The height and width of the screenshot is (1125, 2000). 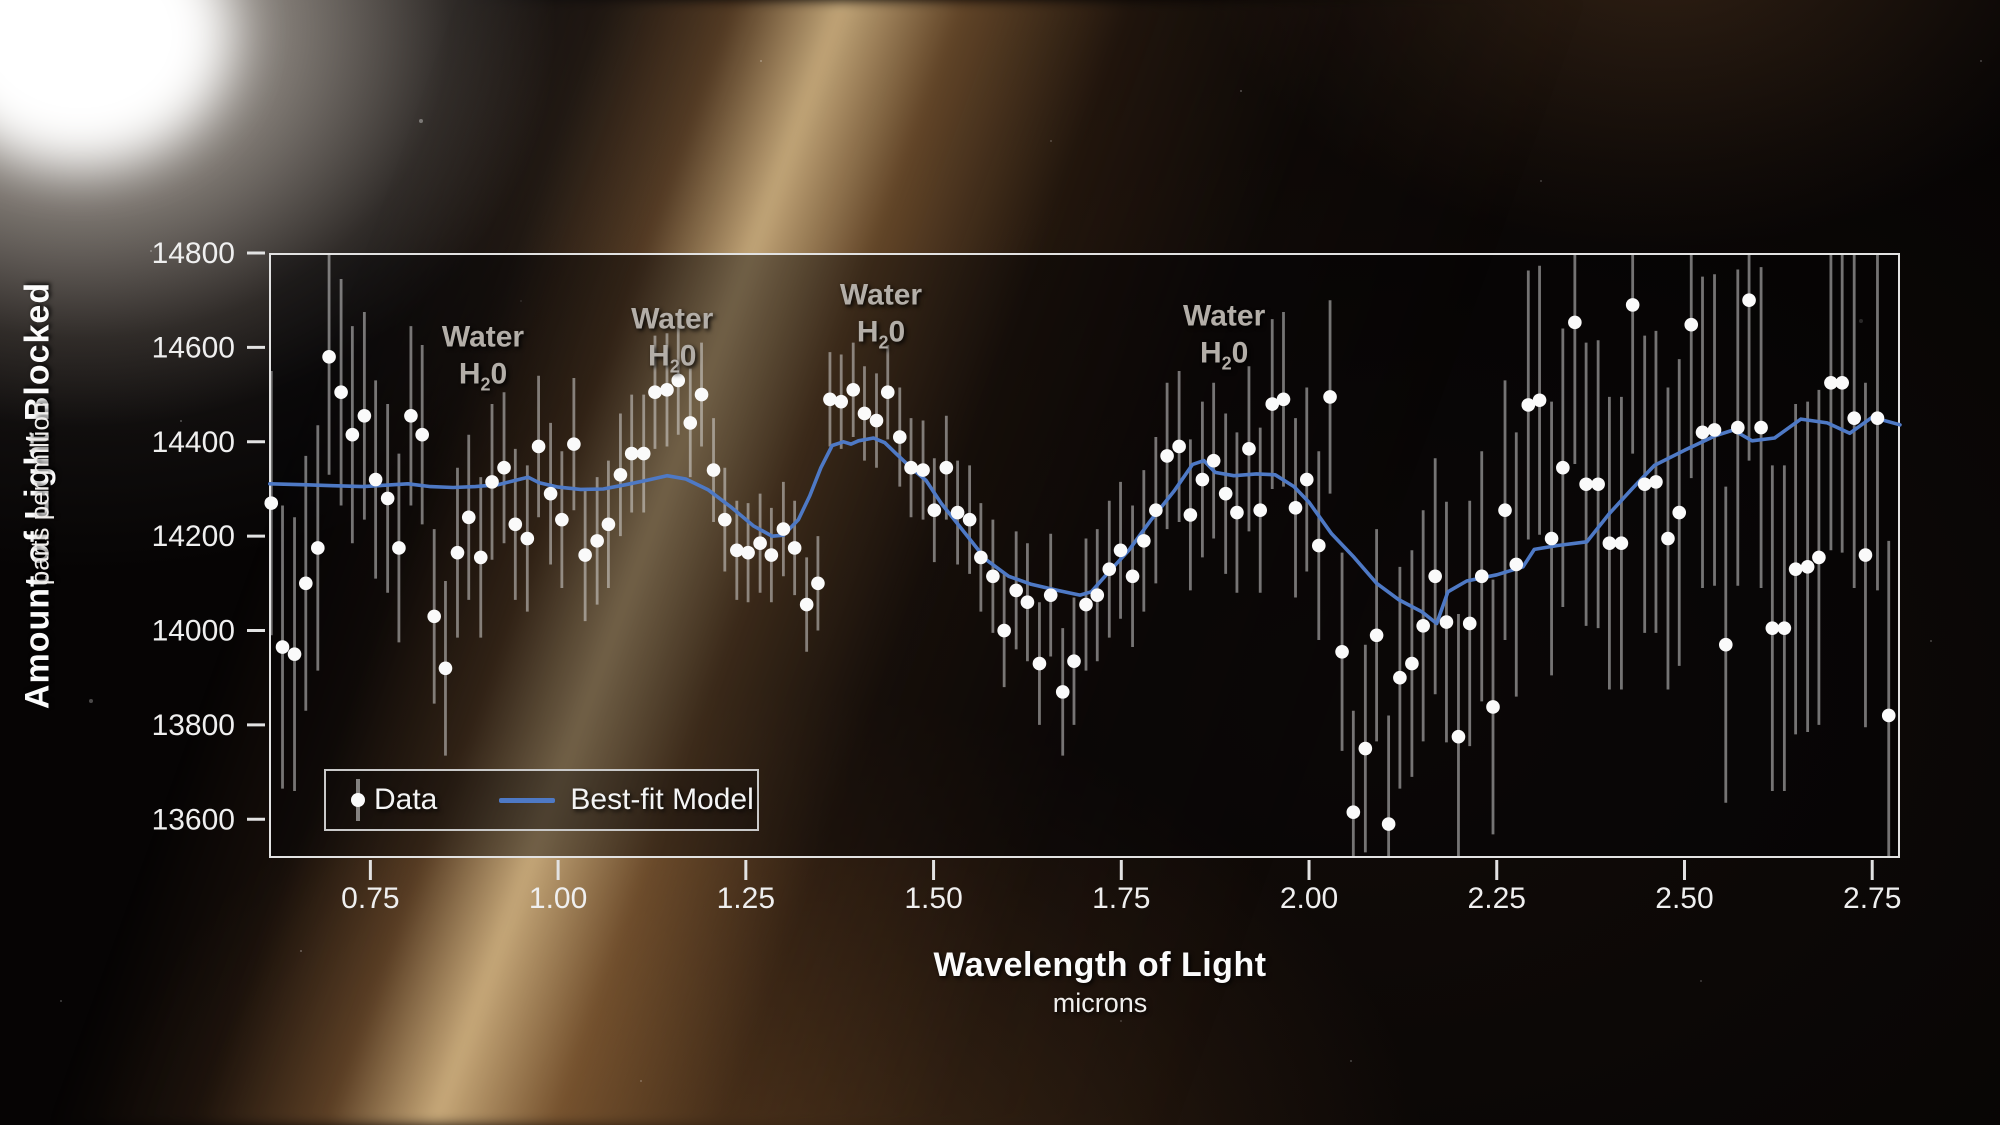 I want to click on x-tick-label: 1.25, so click(x=746, y=898).